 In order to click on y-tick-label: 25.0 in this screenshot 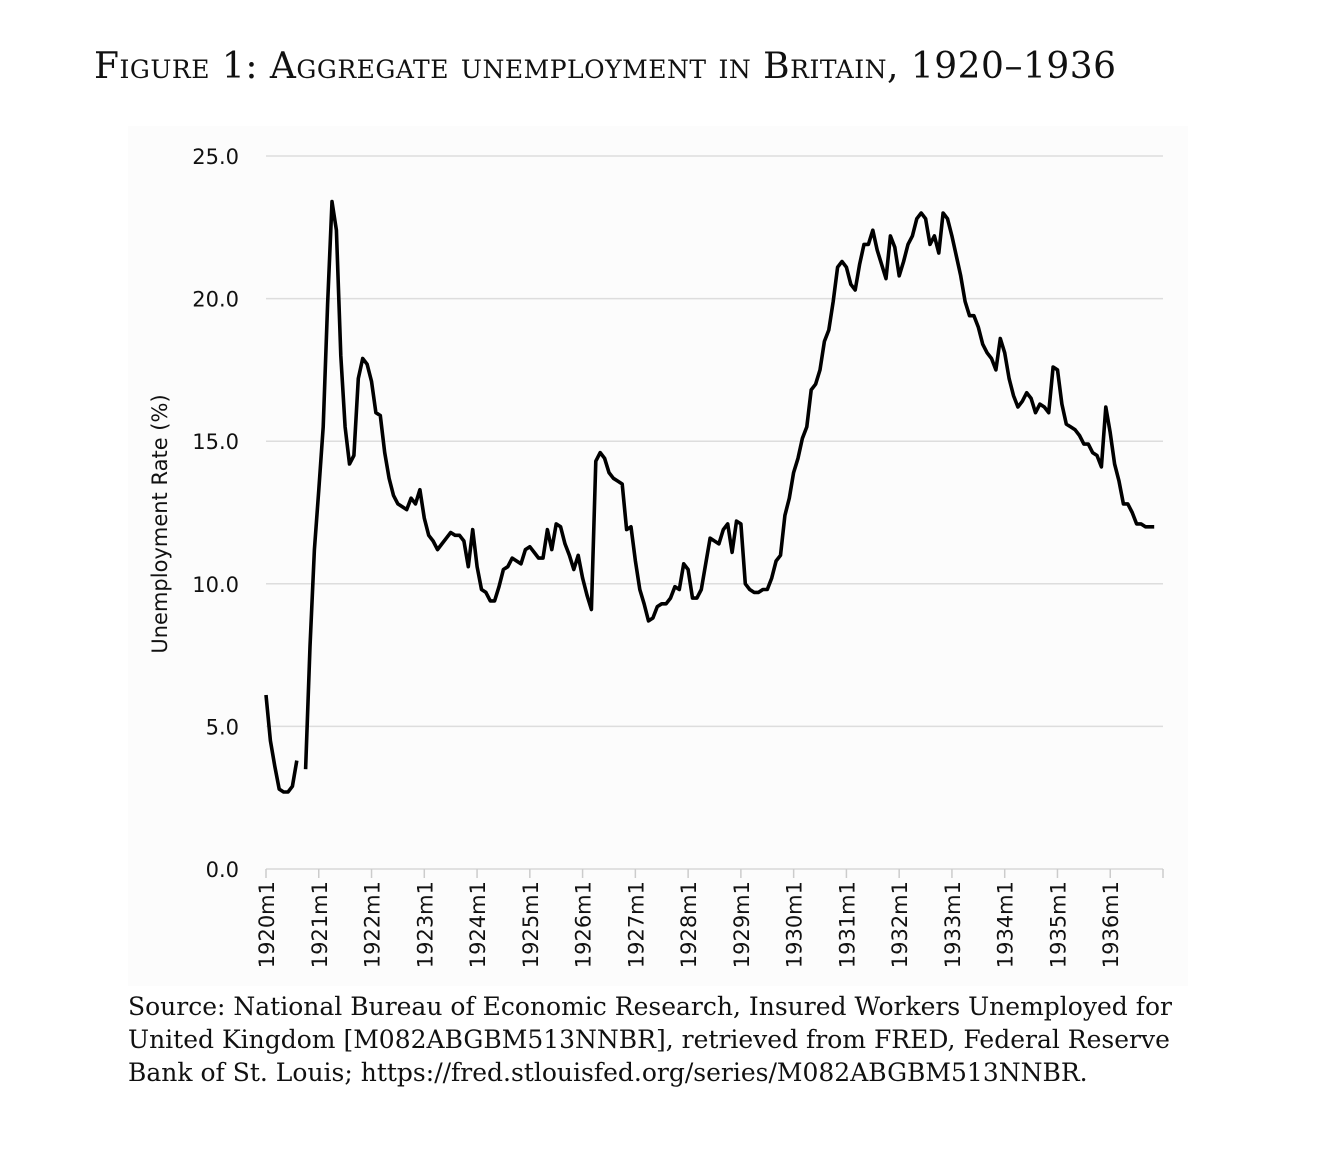, I will do `click(215, 157)`.